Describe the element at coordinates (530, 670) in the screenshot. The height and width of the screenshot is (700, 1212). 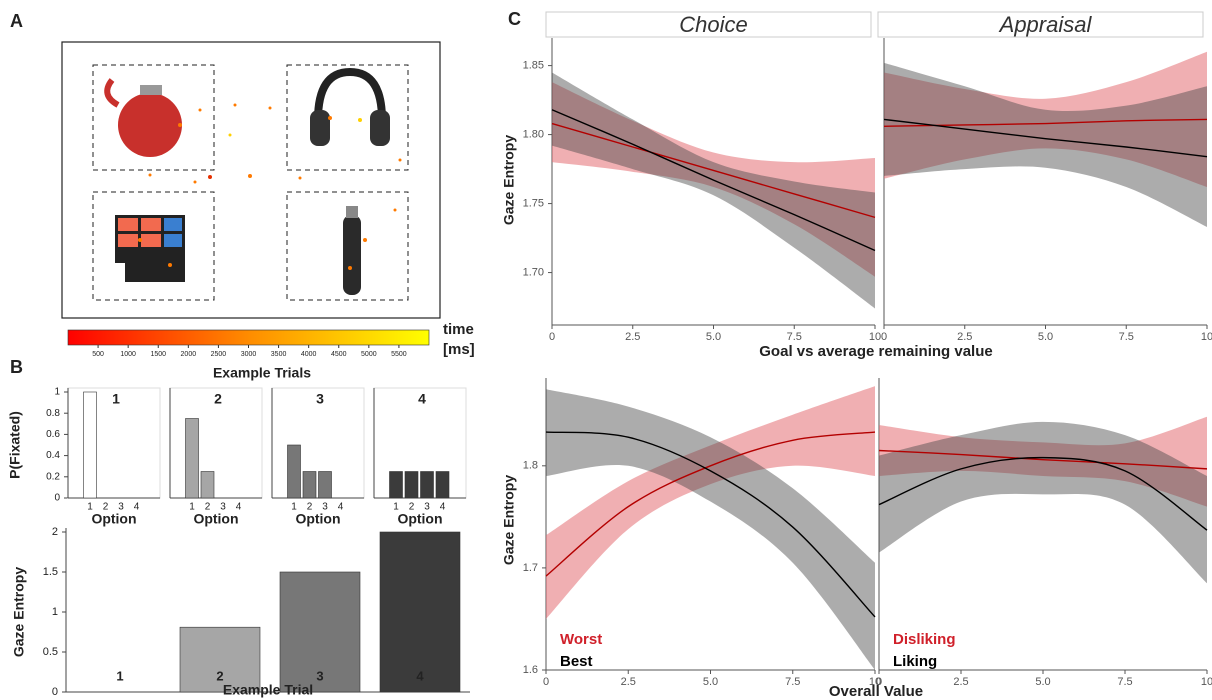
I see `y-tick-label: 1.6` at that location.